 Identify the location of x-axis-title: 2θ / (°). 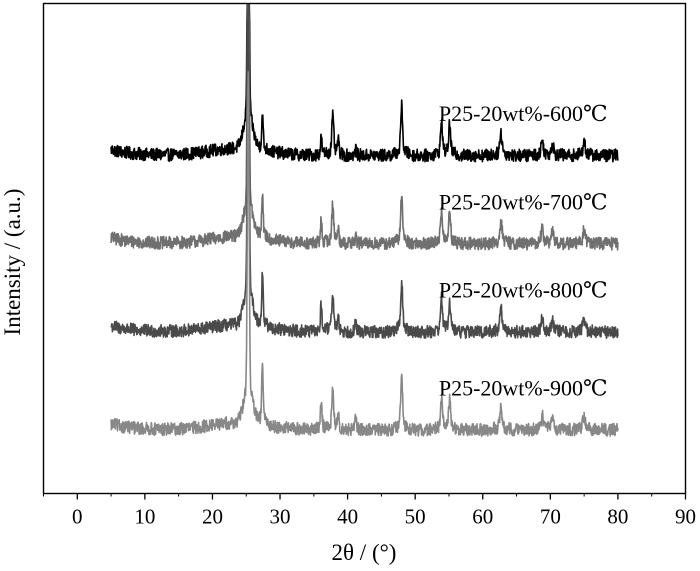
(364, 552).